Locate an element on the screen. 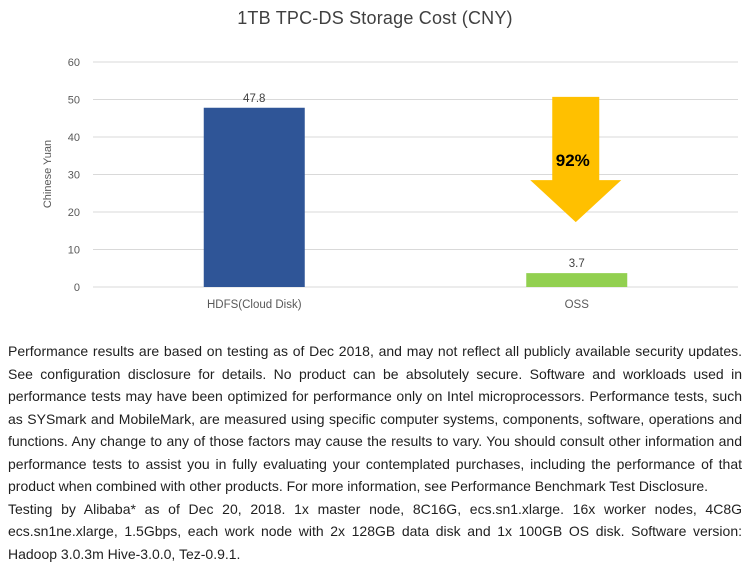 Image resolution: width=750 pixels, height=582 pixels. y-tick-label: 40 is located at coordinates (74, 138).